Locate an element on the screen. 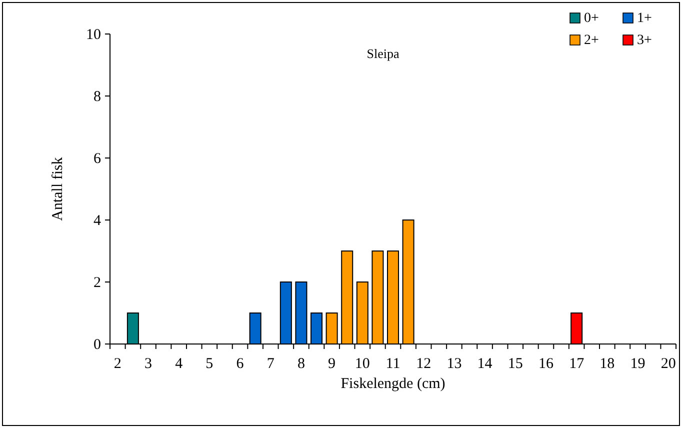 This screenshot has height=428, width=682. x-tick-label: 9 is located at coordinates (332, 364).